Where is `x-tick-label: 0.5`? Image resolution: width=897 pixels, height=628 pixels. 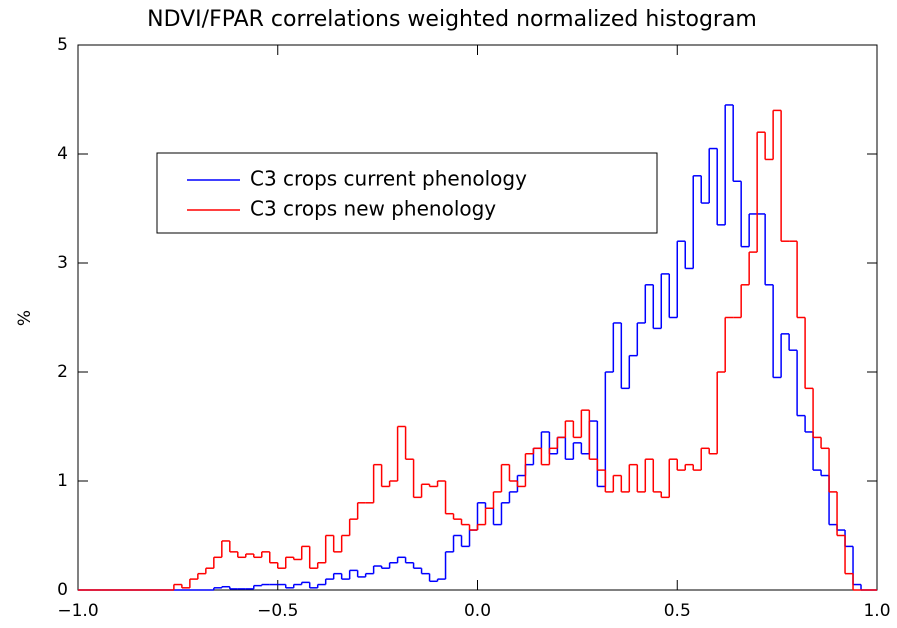 x-tick-label: 0.5 is located at coordinates (677, 611).